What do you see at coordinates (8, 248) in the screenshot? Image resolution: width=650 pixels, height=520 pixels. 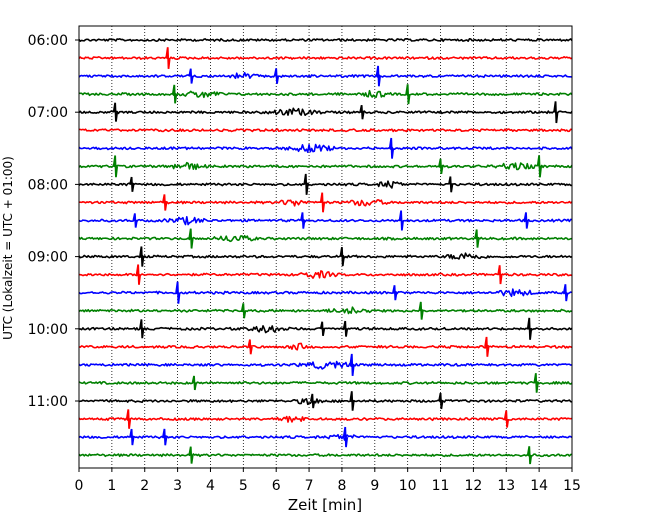 I see `y-axis-label: UTC (Lokalzeit = UTC + 01:00)` at bounding box center [8, 248].